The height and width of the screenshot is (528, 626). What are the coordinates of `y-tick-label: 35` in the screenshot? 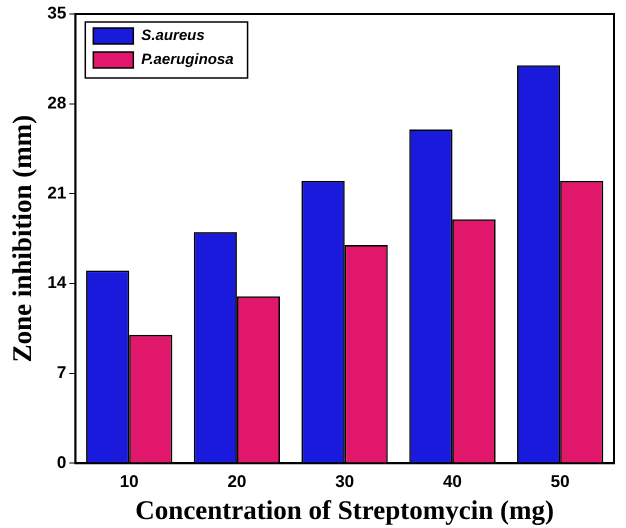 It's located at (56, 13).